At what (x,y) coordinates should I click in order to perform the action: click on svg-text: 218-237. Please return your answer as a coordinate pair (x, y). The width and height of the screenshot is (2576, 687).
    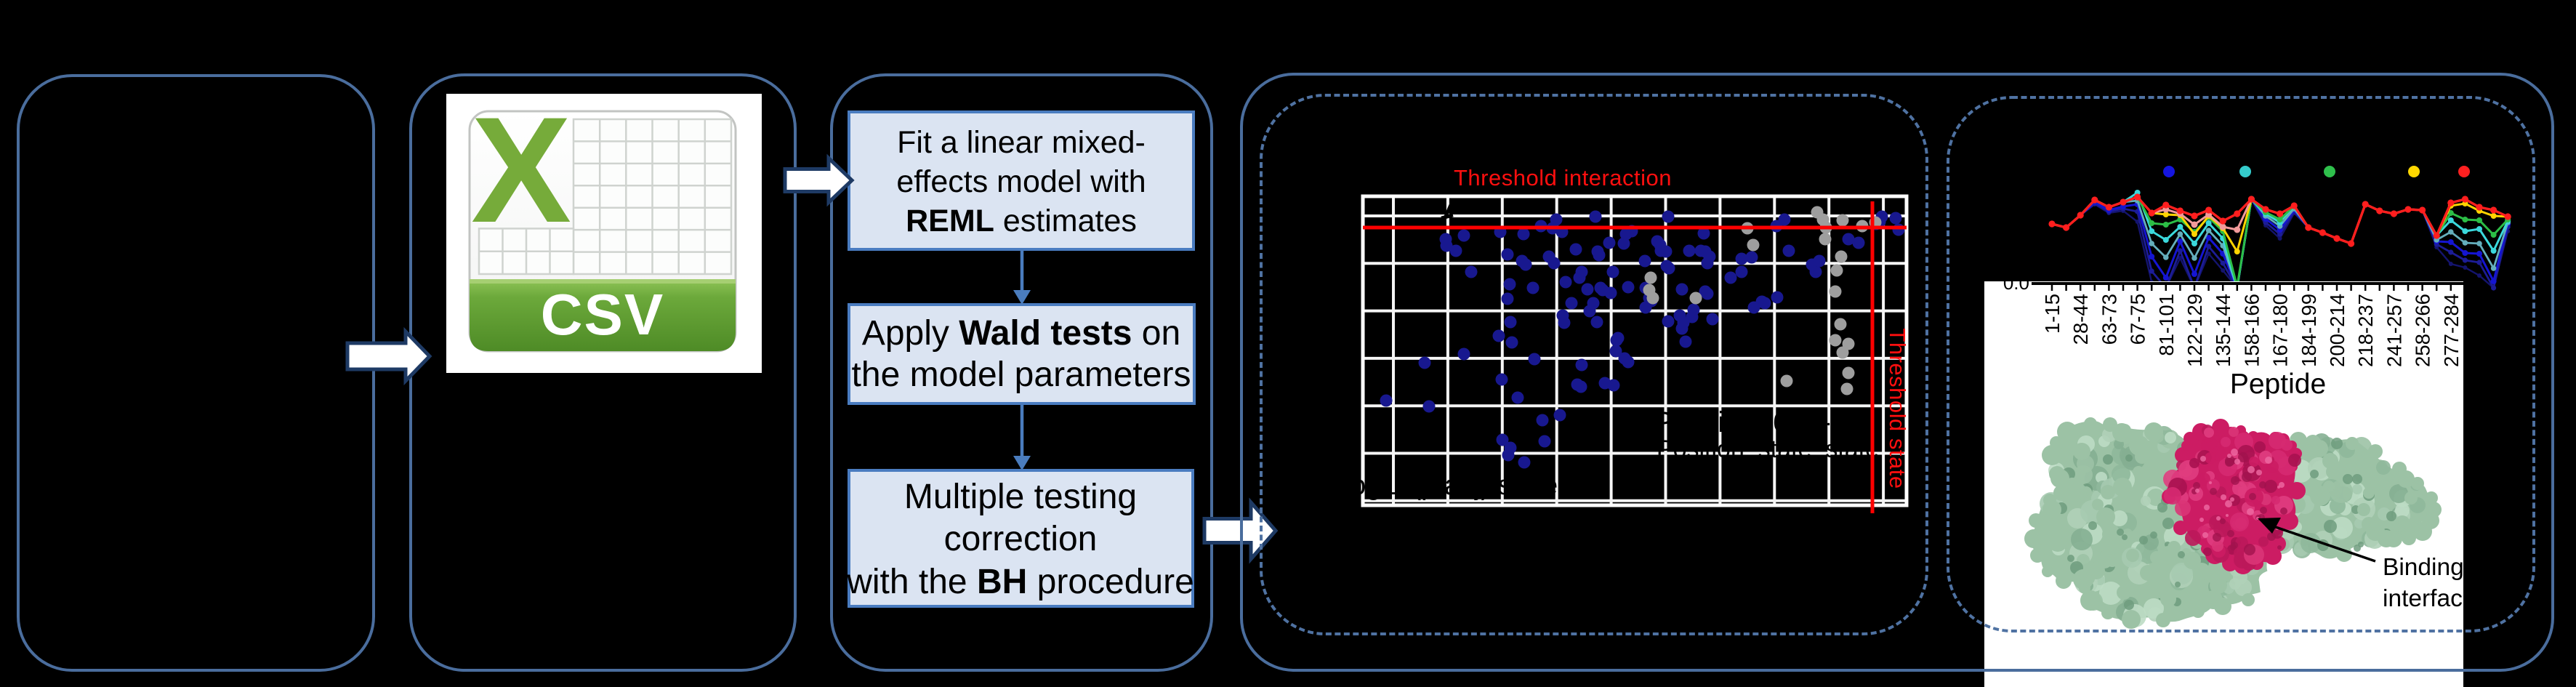
    Looking at the image, I should click on (2365, 330).